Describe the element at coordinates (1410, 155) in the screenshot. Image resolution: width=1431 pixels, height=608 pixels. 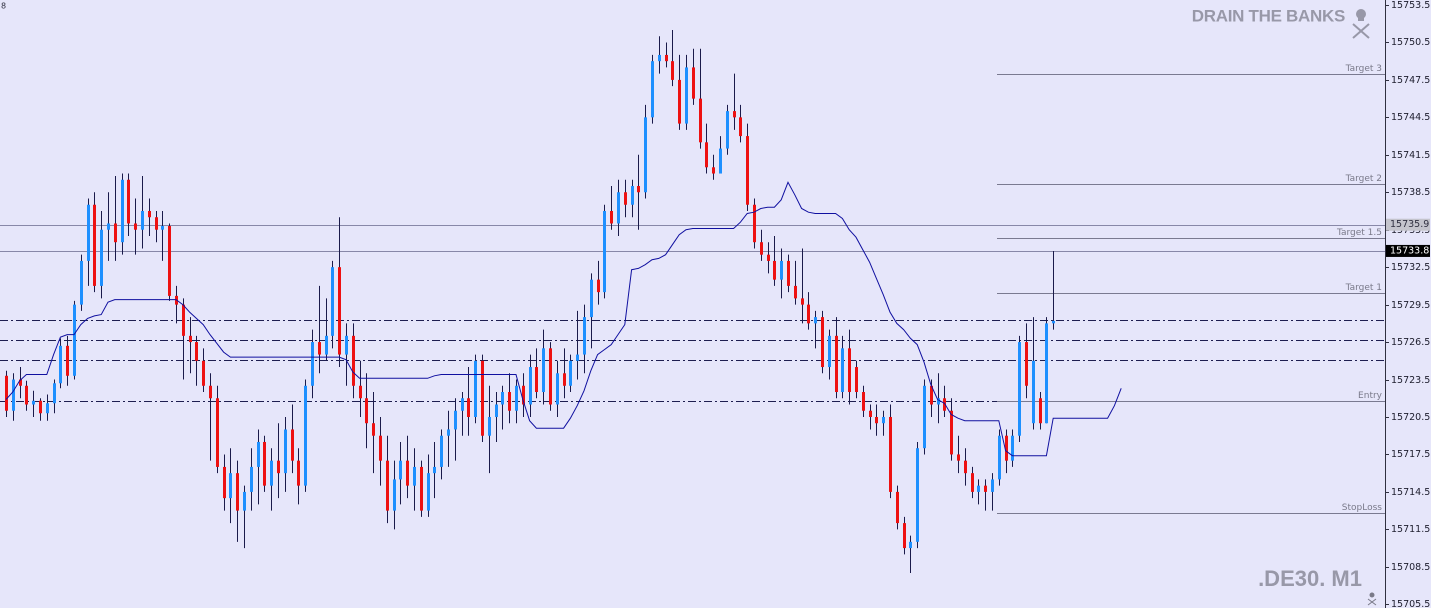
I see `y-tick-label: 15741.5` at that location.